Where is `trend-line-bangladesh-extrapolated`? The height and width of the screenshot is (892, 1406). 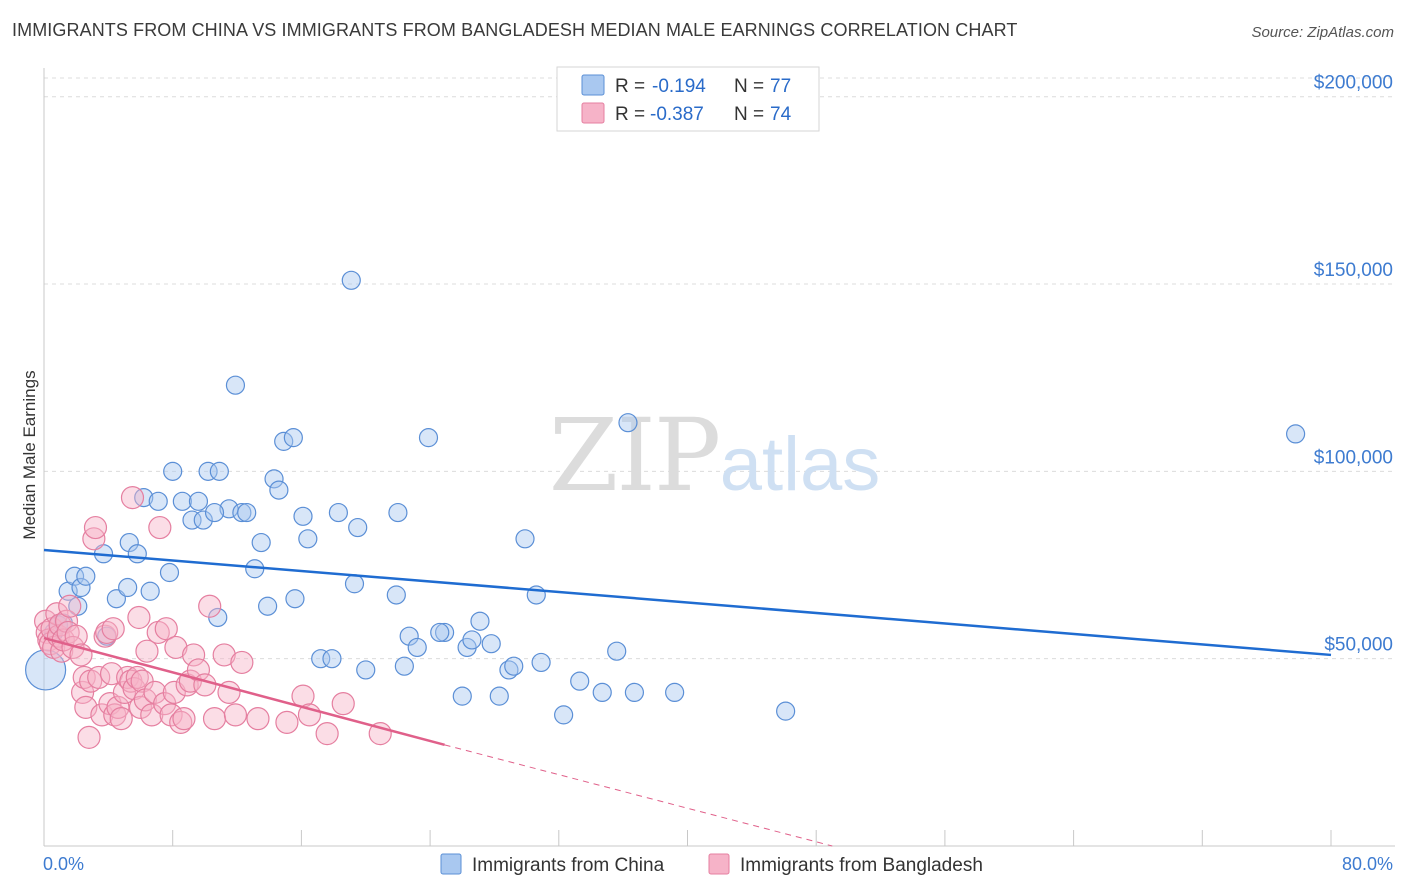
trend-line-bangladesh-extrapolated is located at coordinates (638, 795).